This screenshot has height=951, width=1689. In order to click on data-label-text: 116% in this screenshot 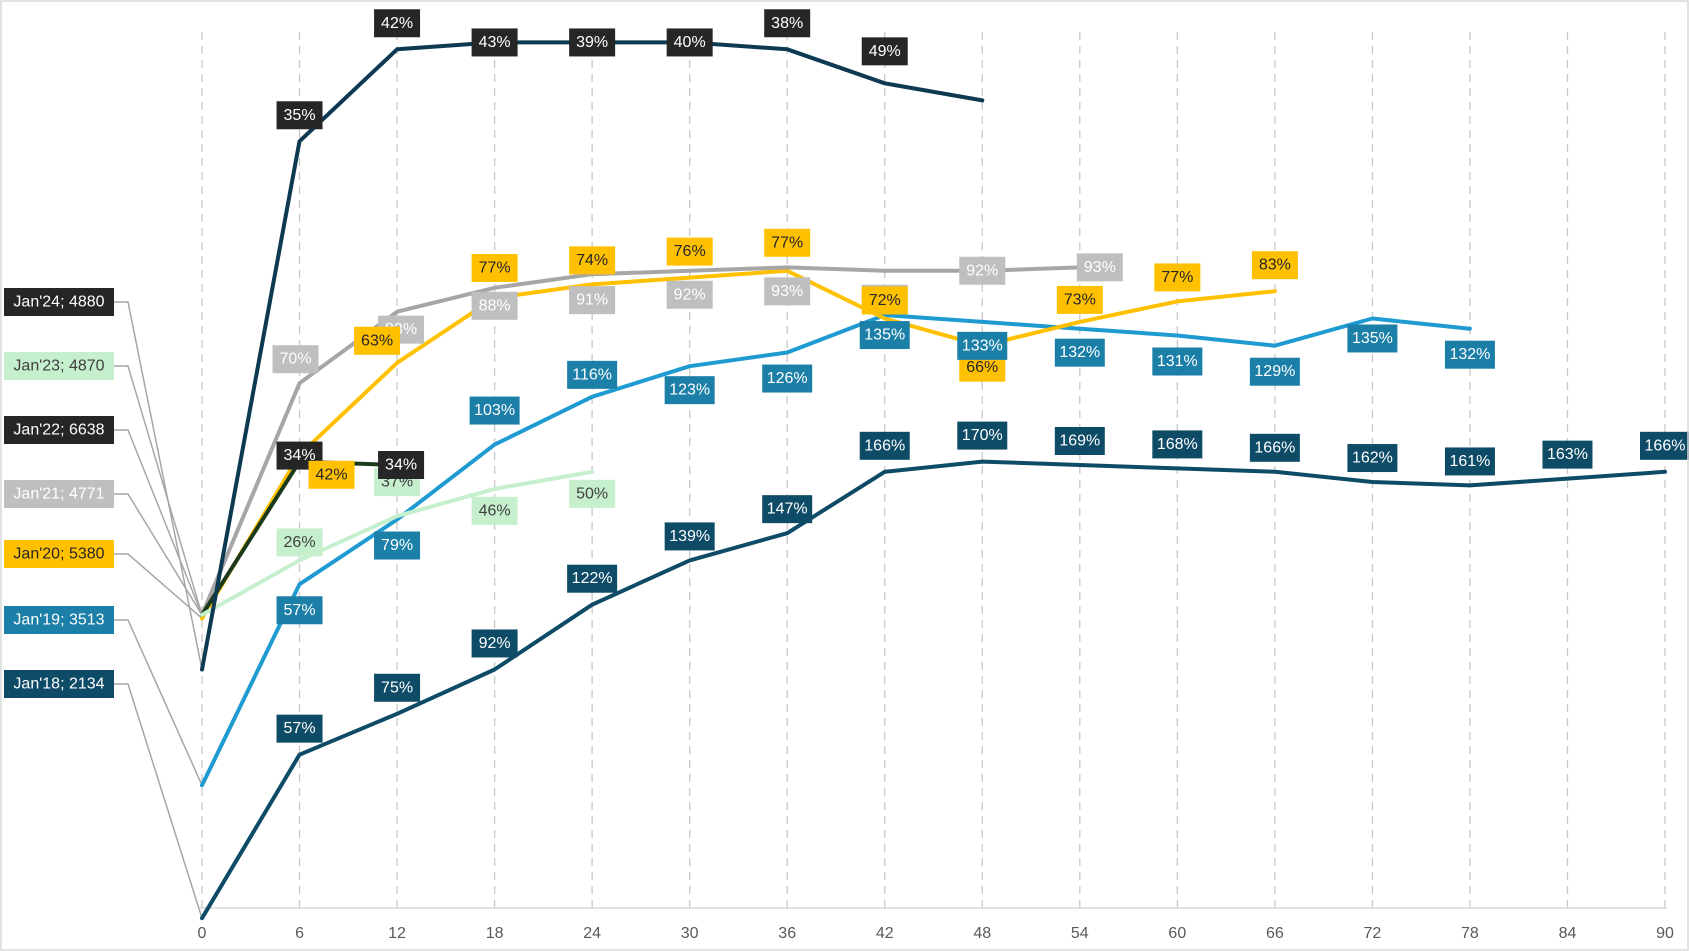, I will do `click(592, 374)`.